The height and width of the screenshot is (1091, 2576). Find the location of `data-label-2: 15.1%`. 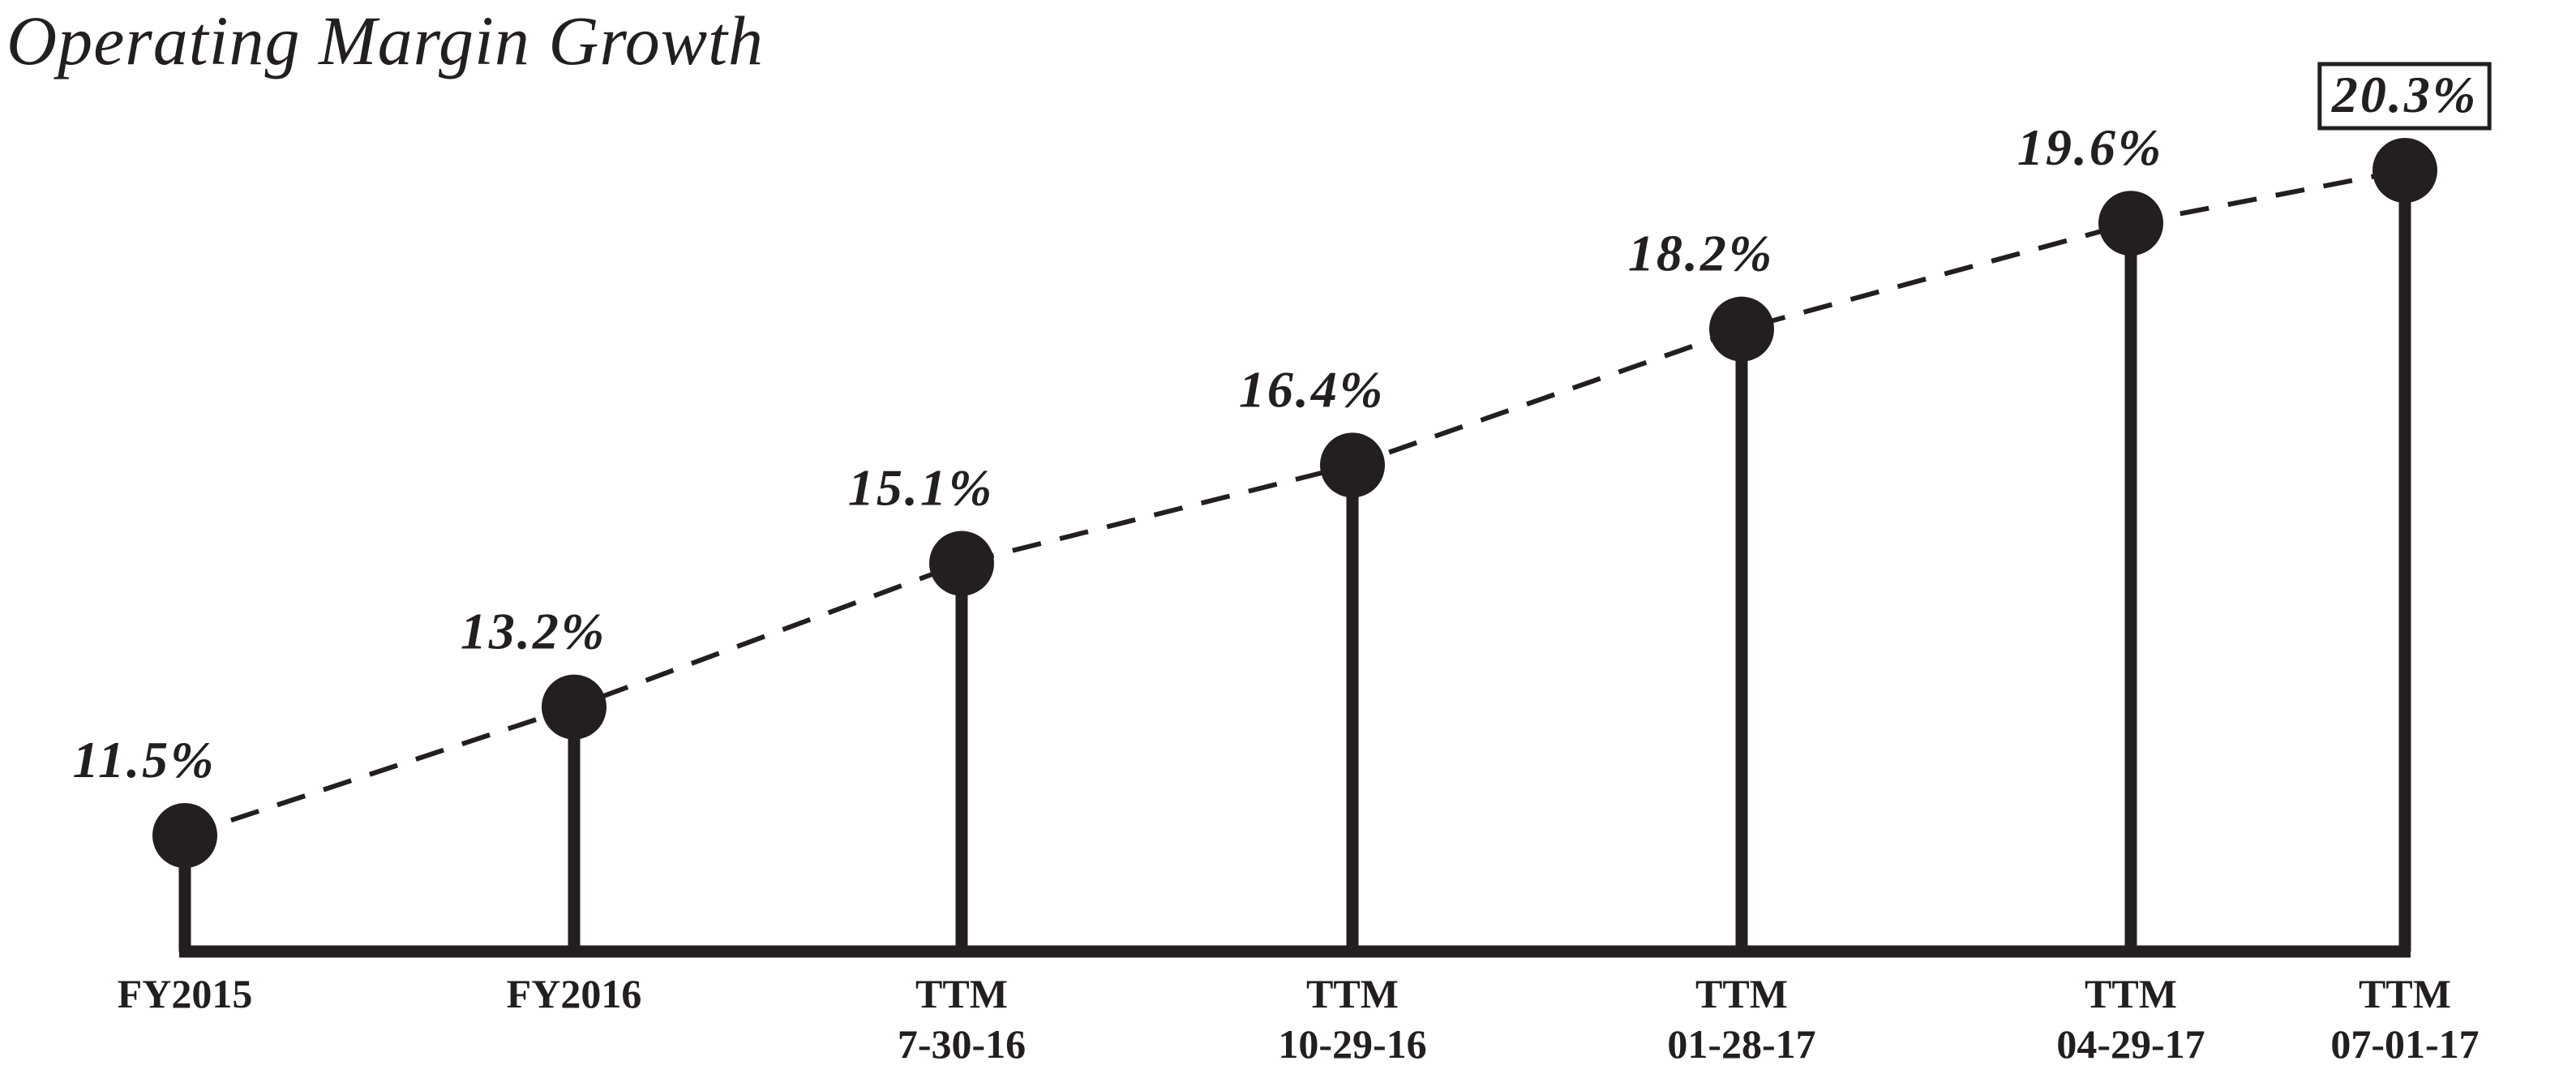

data-label-2: 15.1% is located at coordinates (921, 488).